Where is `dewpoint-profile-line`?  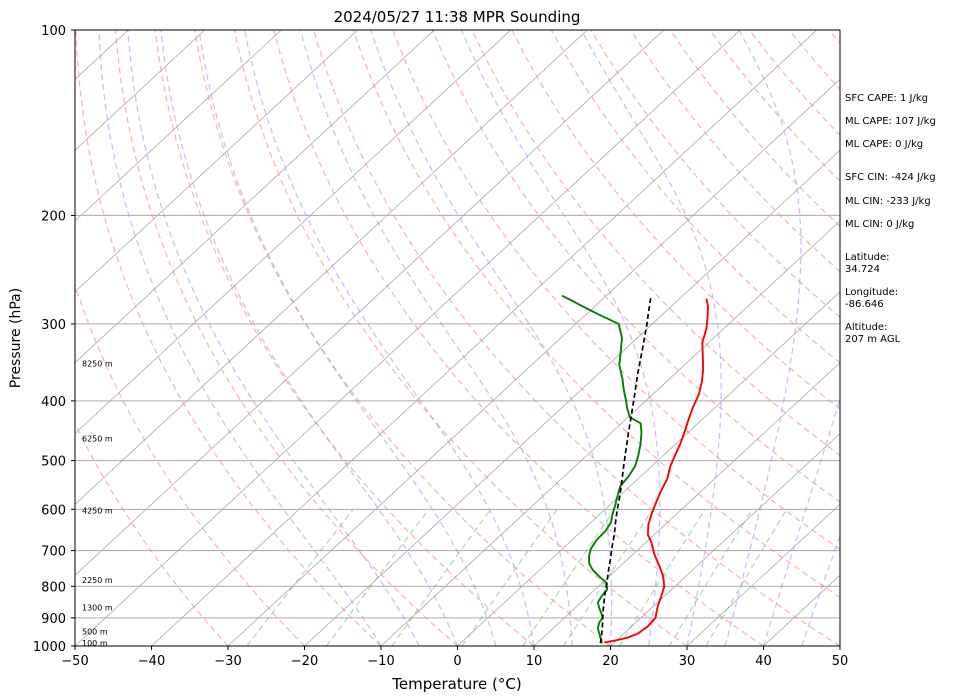 dewpoint-profile-line is located at coordinates (602, 469).